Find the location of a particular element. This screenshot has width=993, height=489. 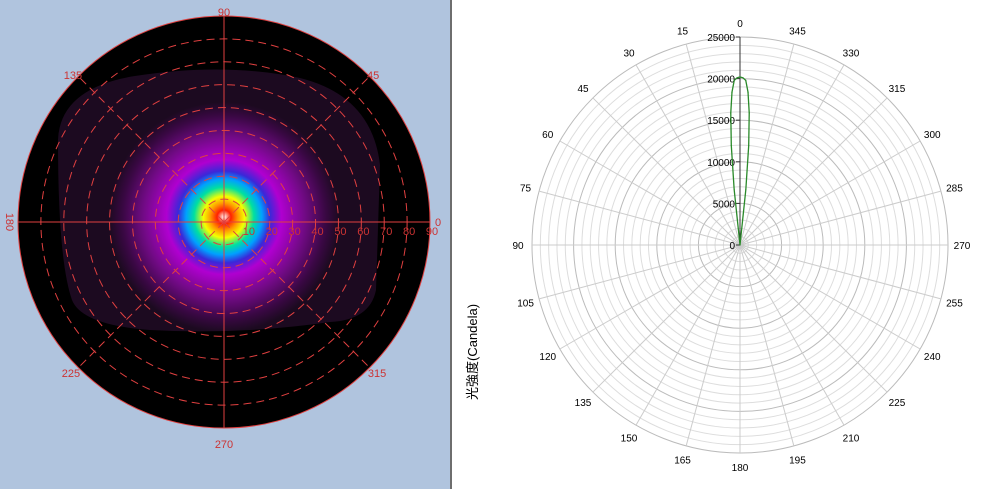

polar-angle-label: 135 is located at coordinates (583, 403).